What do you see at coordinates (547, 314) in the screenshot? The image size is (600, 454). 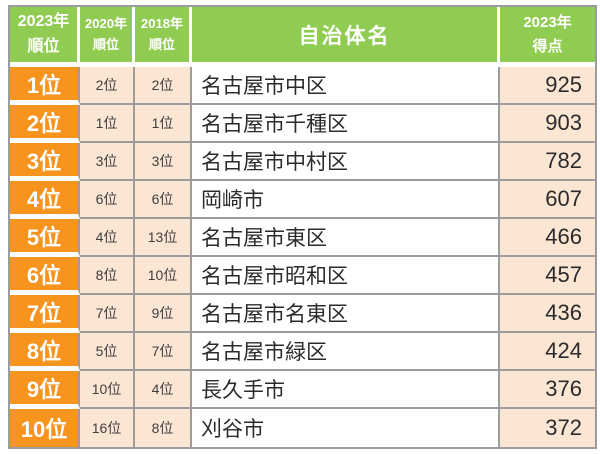 I see `score-2023-cell: 436` at bounding box center [547, 314].